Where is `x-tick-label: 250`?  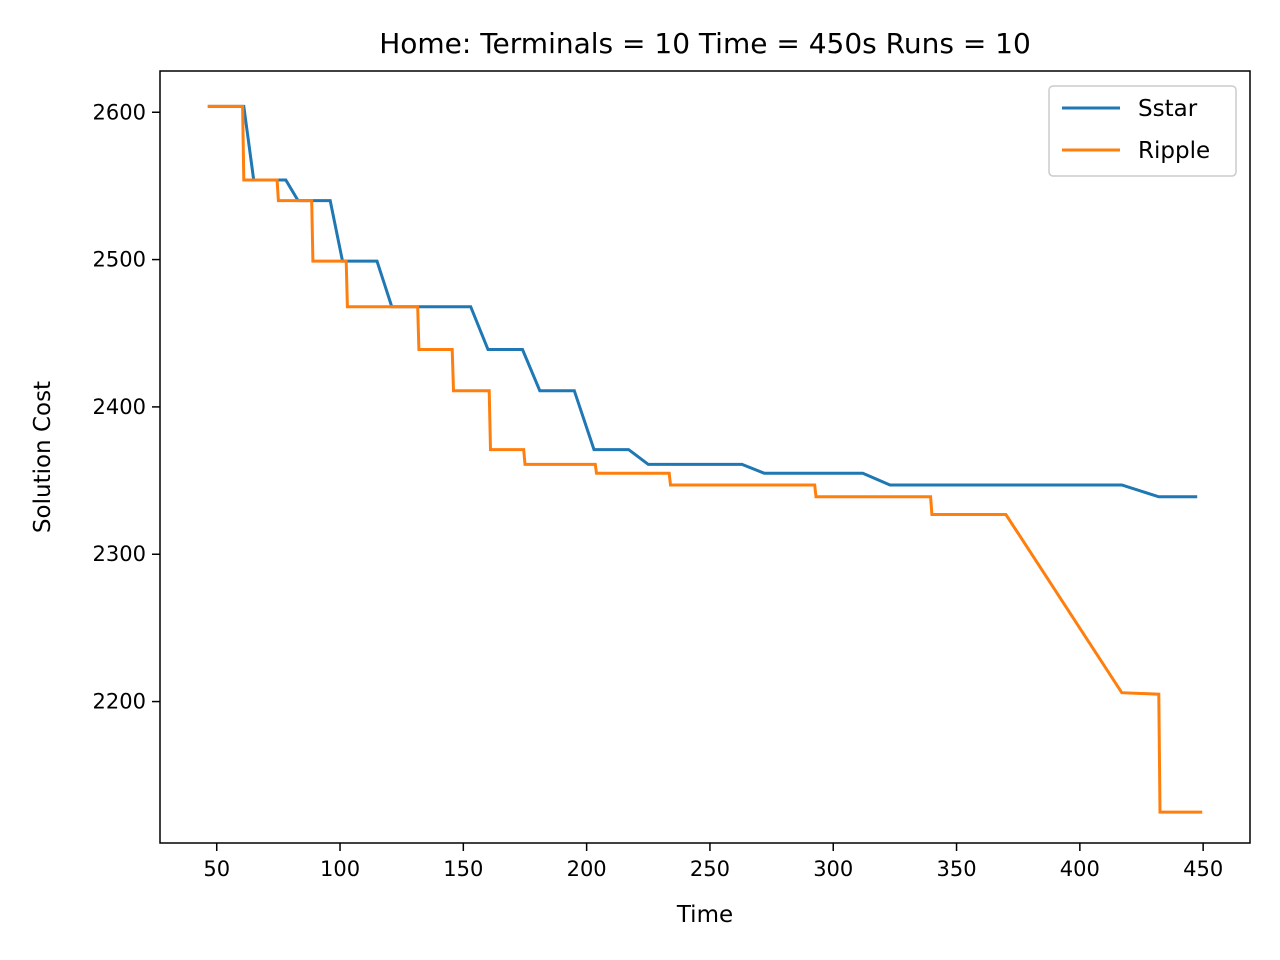
x-tick-label: 250 is located at coordinates (710, 869).